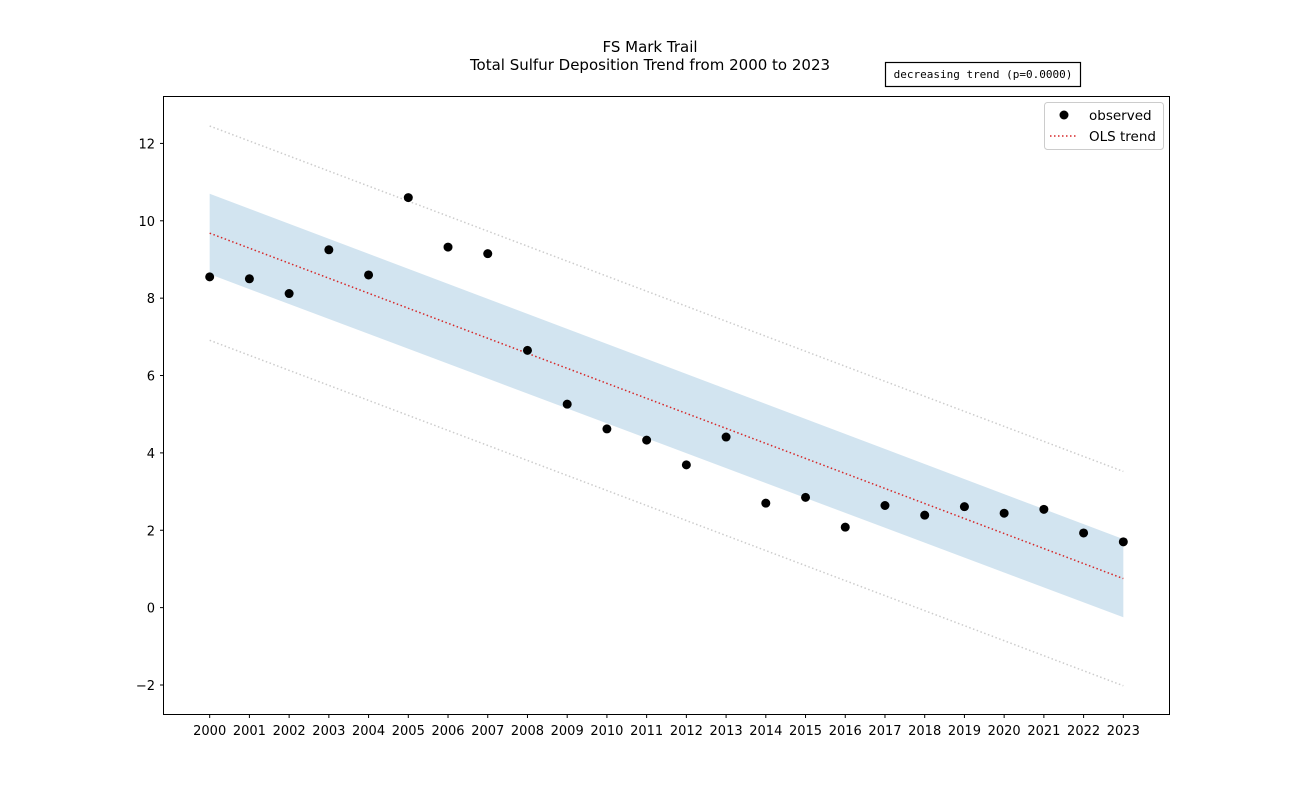 Image resolution: width=1300 pixels, height=803 pixels. I want to click on annotation-text: decreasing trend (p=0.0000), so click(983, 74).